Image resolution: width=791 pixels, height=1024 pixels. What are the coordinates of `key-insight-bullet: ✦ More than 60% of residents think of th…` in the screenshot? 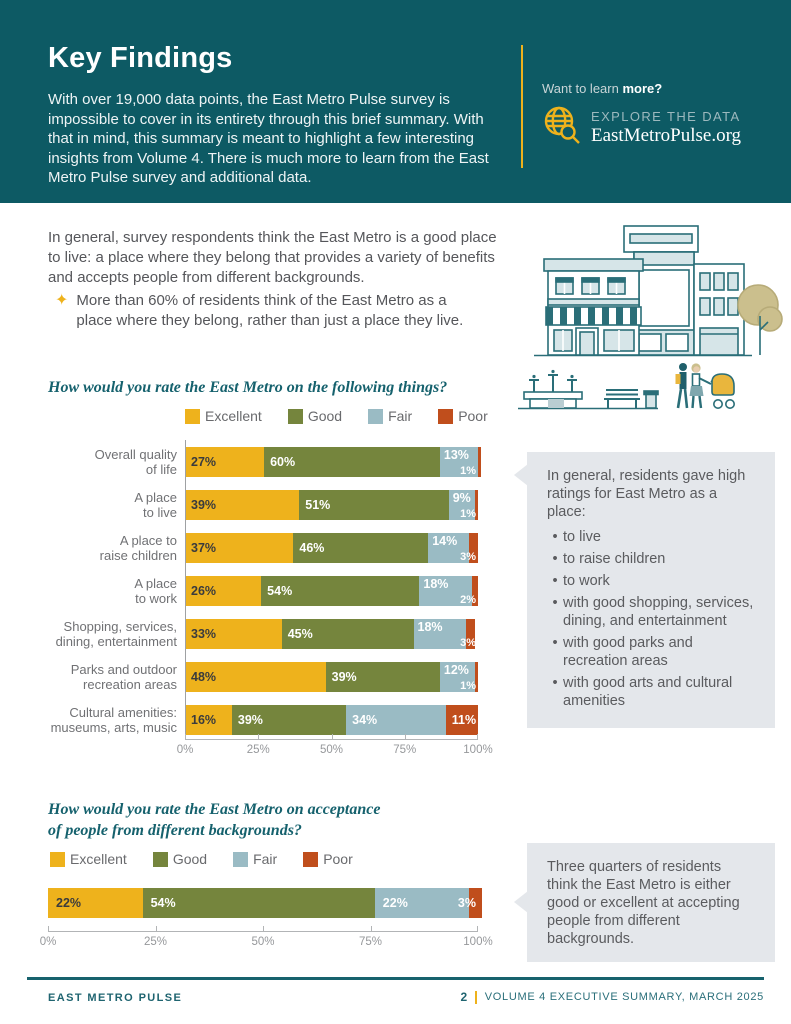 It's located at (269, 311).